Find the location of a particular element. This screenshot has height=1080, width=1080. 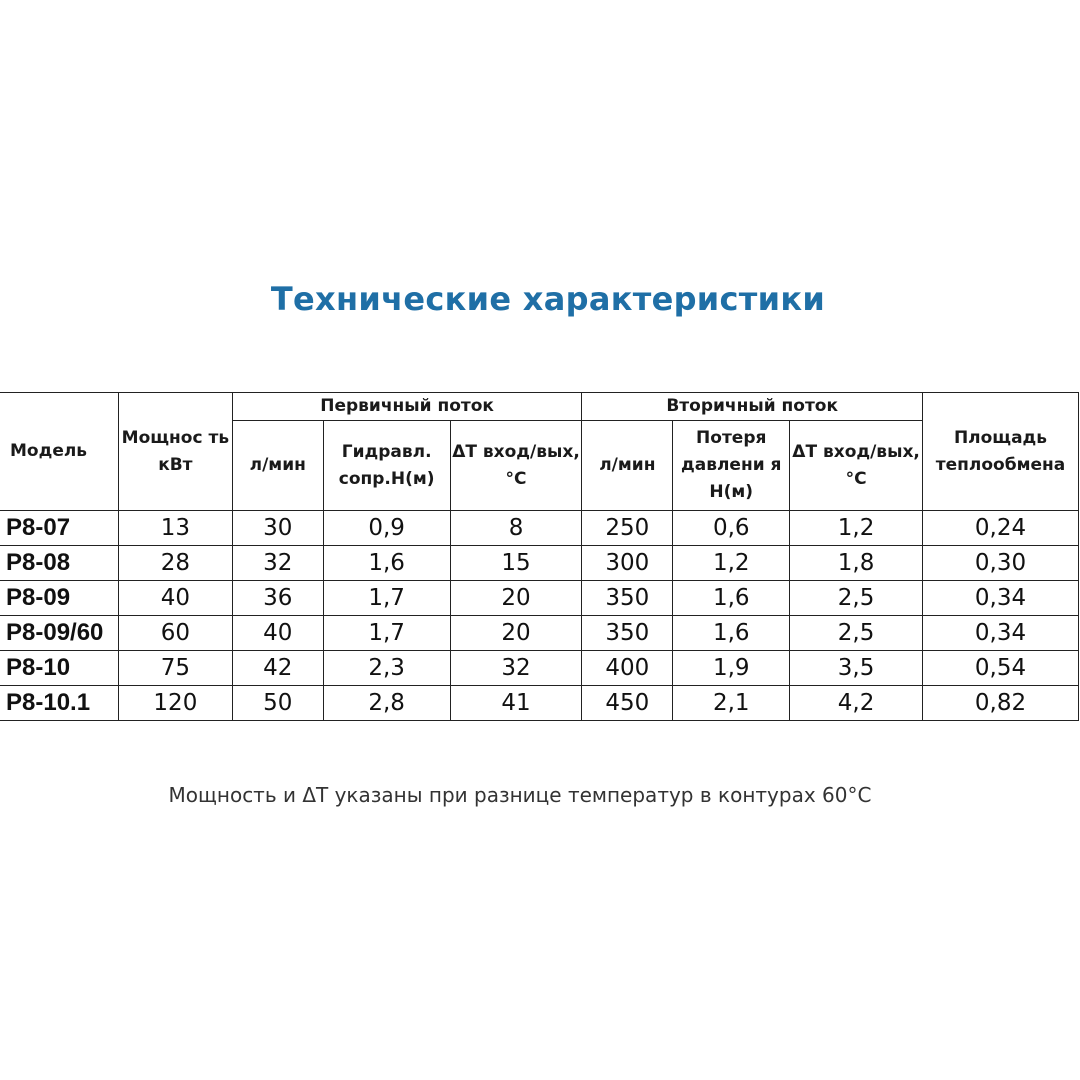

table-cell: 28 is located at coordinates (175, 563).